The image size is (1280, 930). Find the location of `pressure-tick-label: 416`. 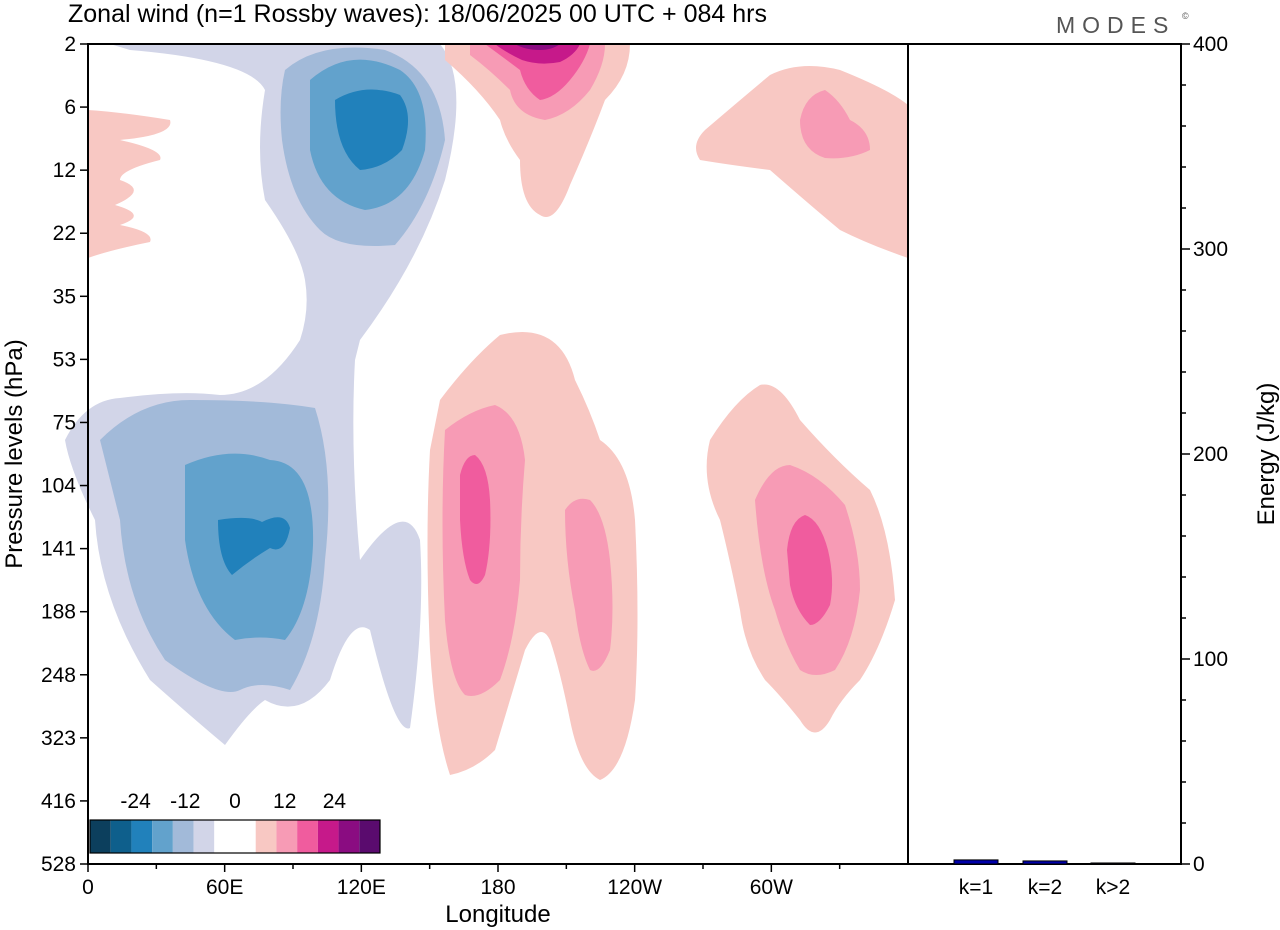

pressure-tick-label: 416 is located at coordinates (58, 801).